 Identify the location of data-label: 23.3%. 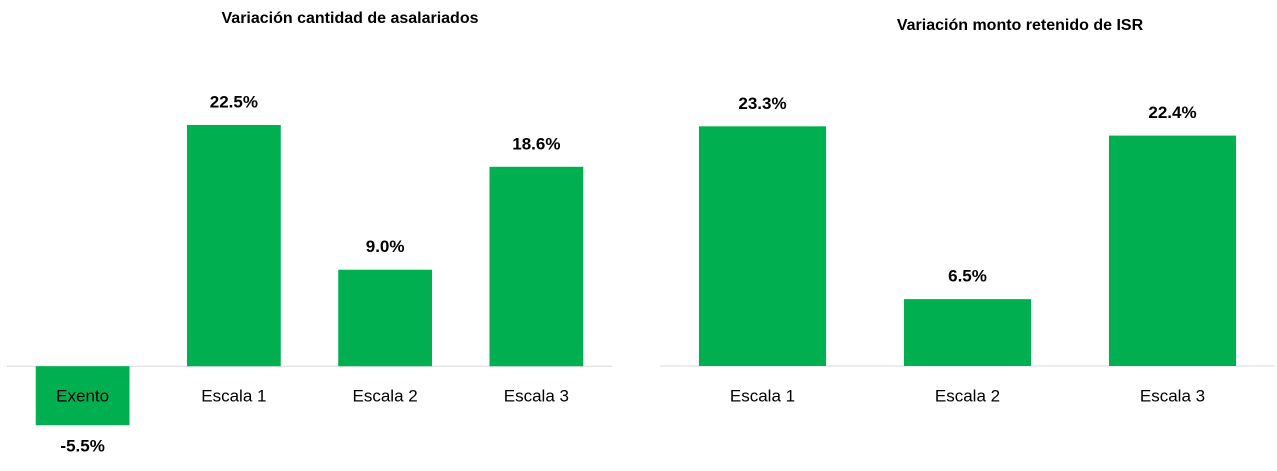
(762, 103).